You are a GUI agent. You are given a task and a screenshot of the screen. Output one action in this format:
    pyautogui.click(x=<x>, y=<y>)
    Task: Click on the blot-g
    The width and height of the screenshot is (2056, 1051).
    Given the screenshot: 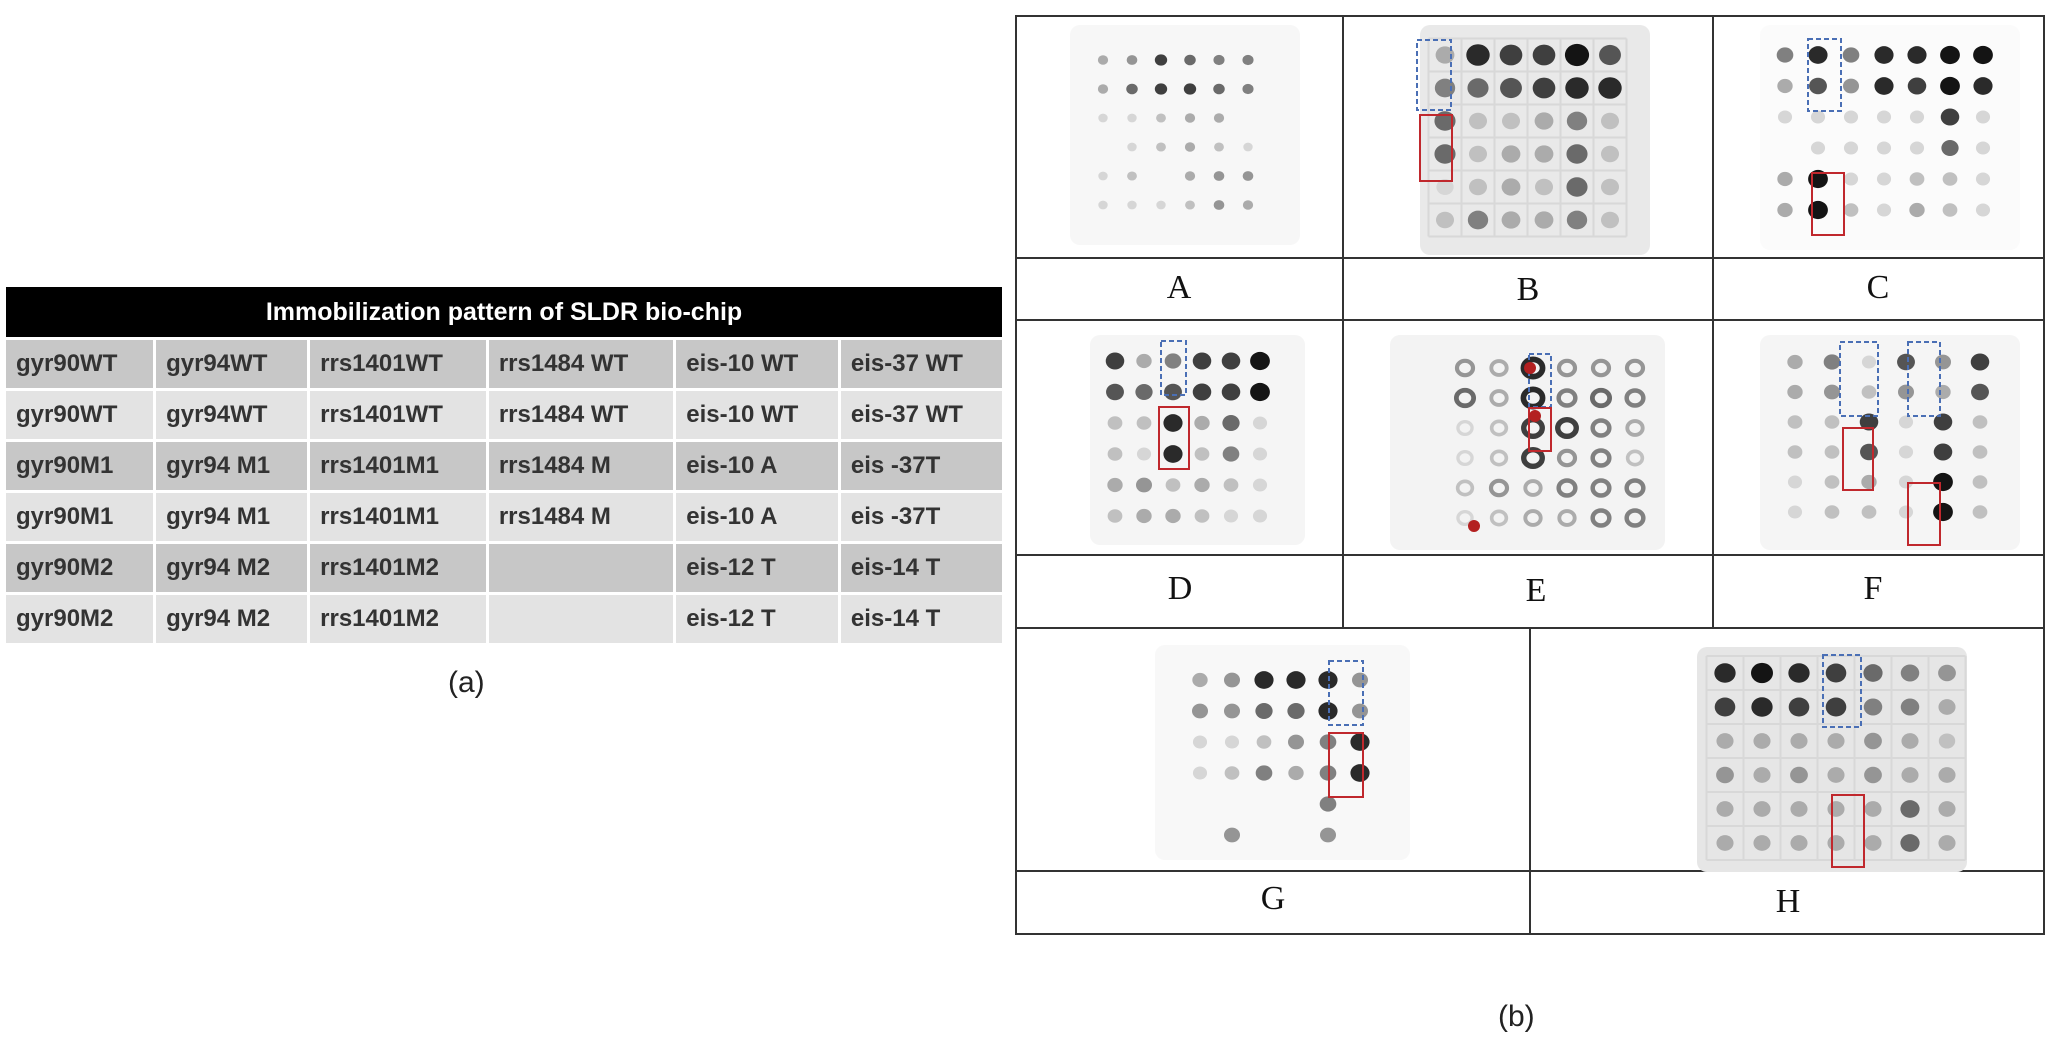 What is the action you would take?
    pyautogui.click(x=1282, y=752)
    